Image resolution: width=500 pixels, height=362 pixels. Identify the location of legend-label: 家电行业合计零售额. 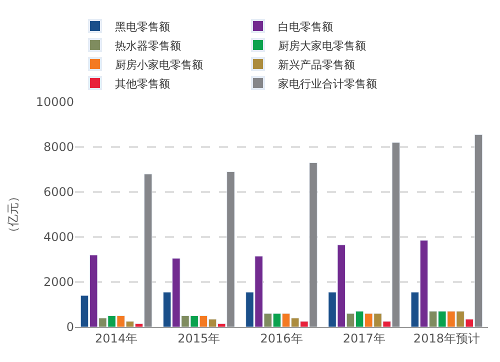
(327, 83).